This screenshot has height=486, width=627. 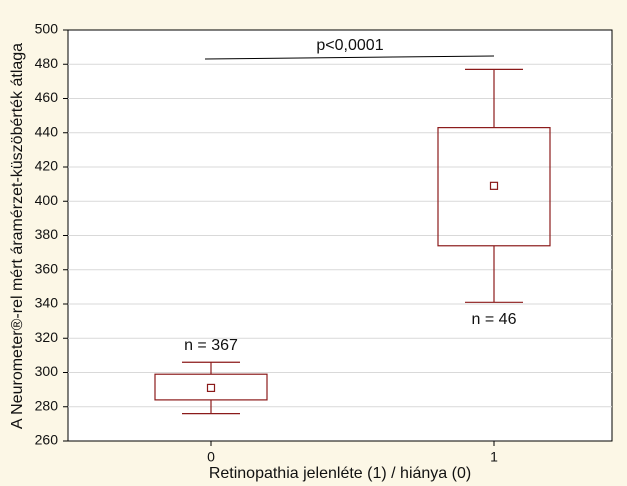 What do you see at coordinates (47, 166) in the screenshot?
I see `y-tick-label: 420` at bounding box center [47, 166].